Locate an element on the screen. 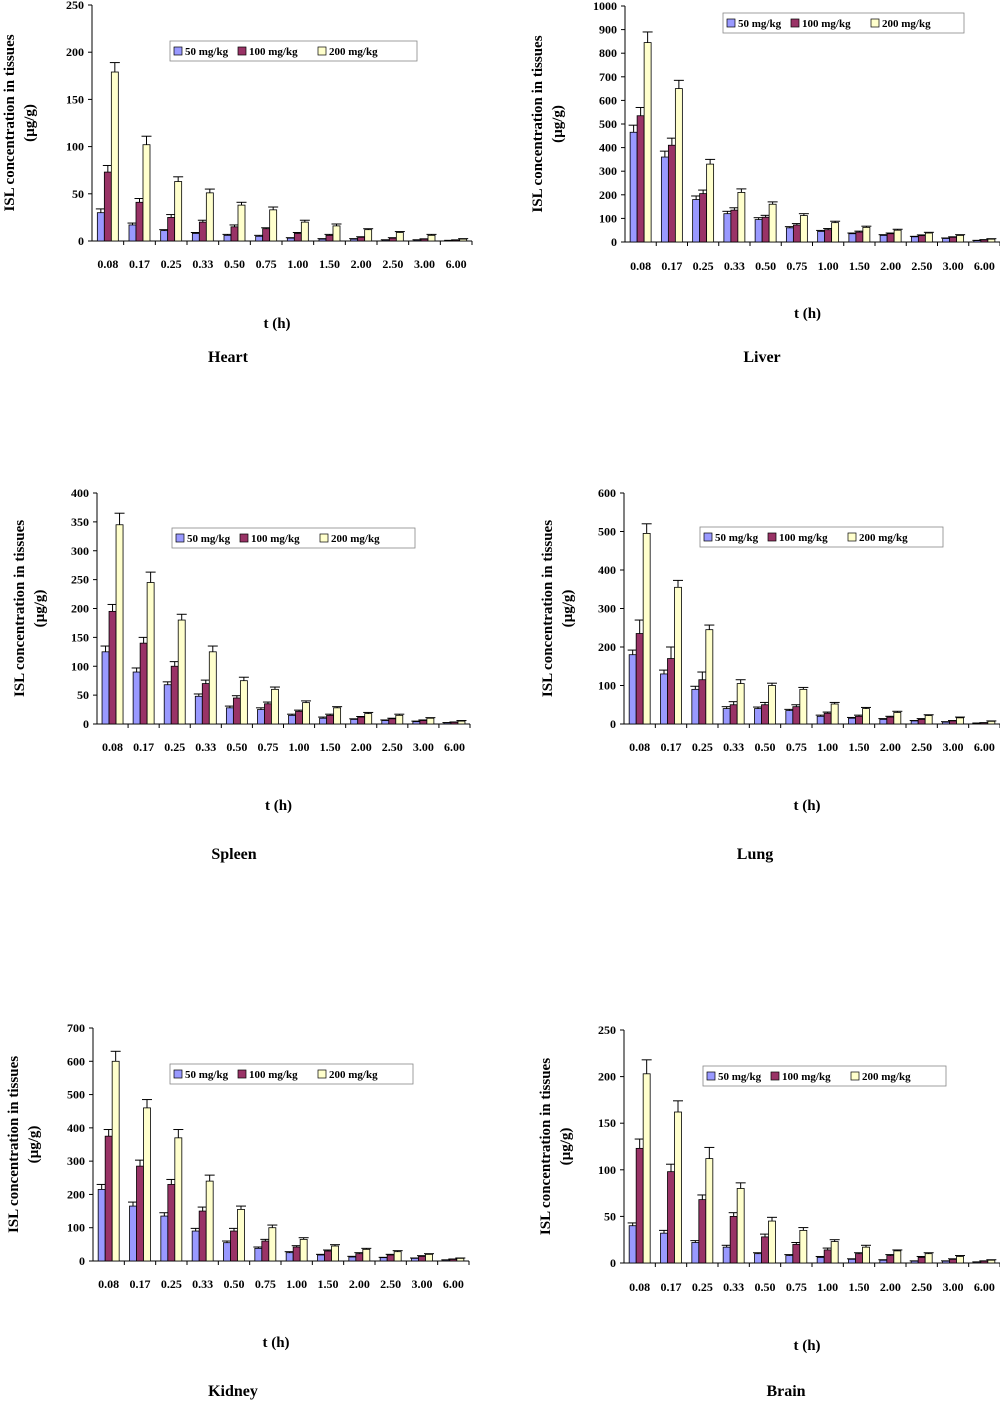 The image size is (1000, 1401). y-axis-unit-label: (µg/g) is located at coordinates (40, 609).